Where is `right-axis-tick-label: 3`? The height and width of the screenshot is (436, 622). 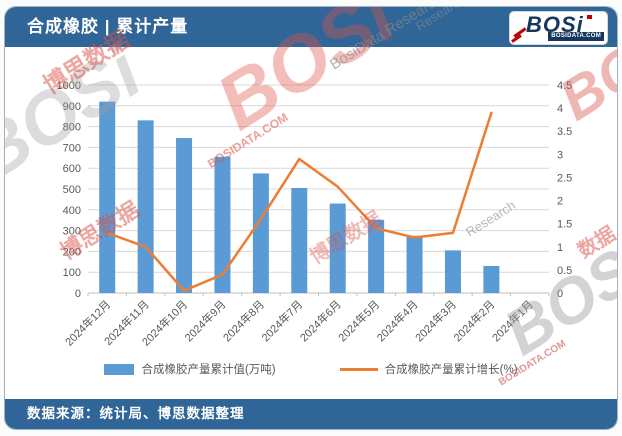
right-axis-tick-label: 3 is located at coordinates (560, 155).